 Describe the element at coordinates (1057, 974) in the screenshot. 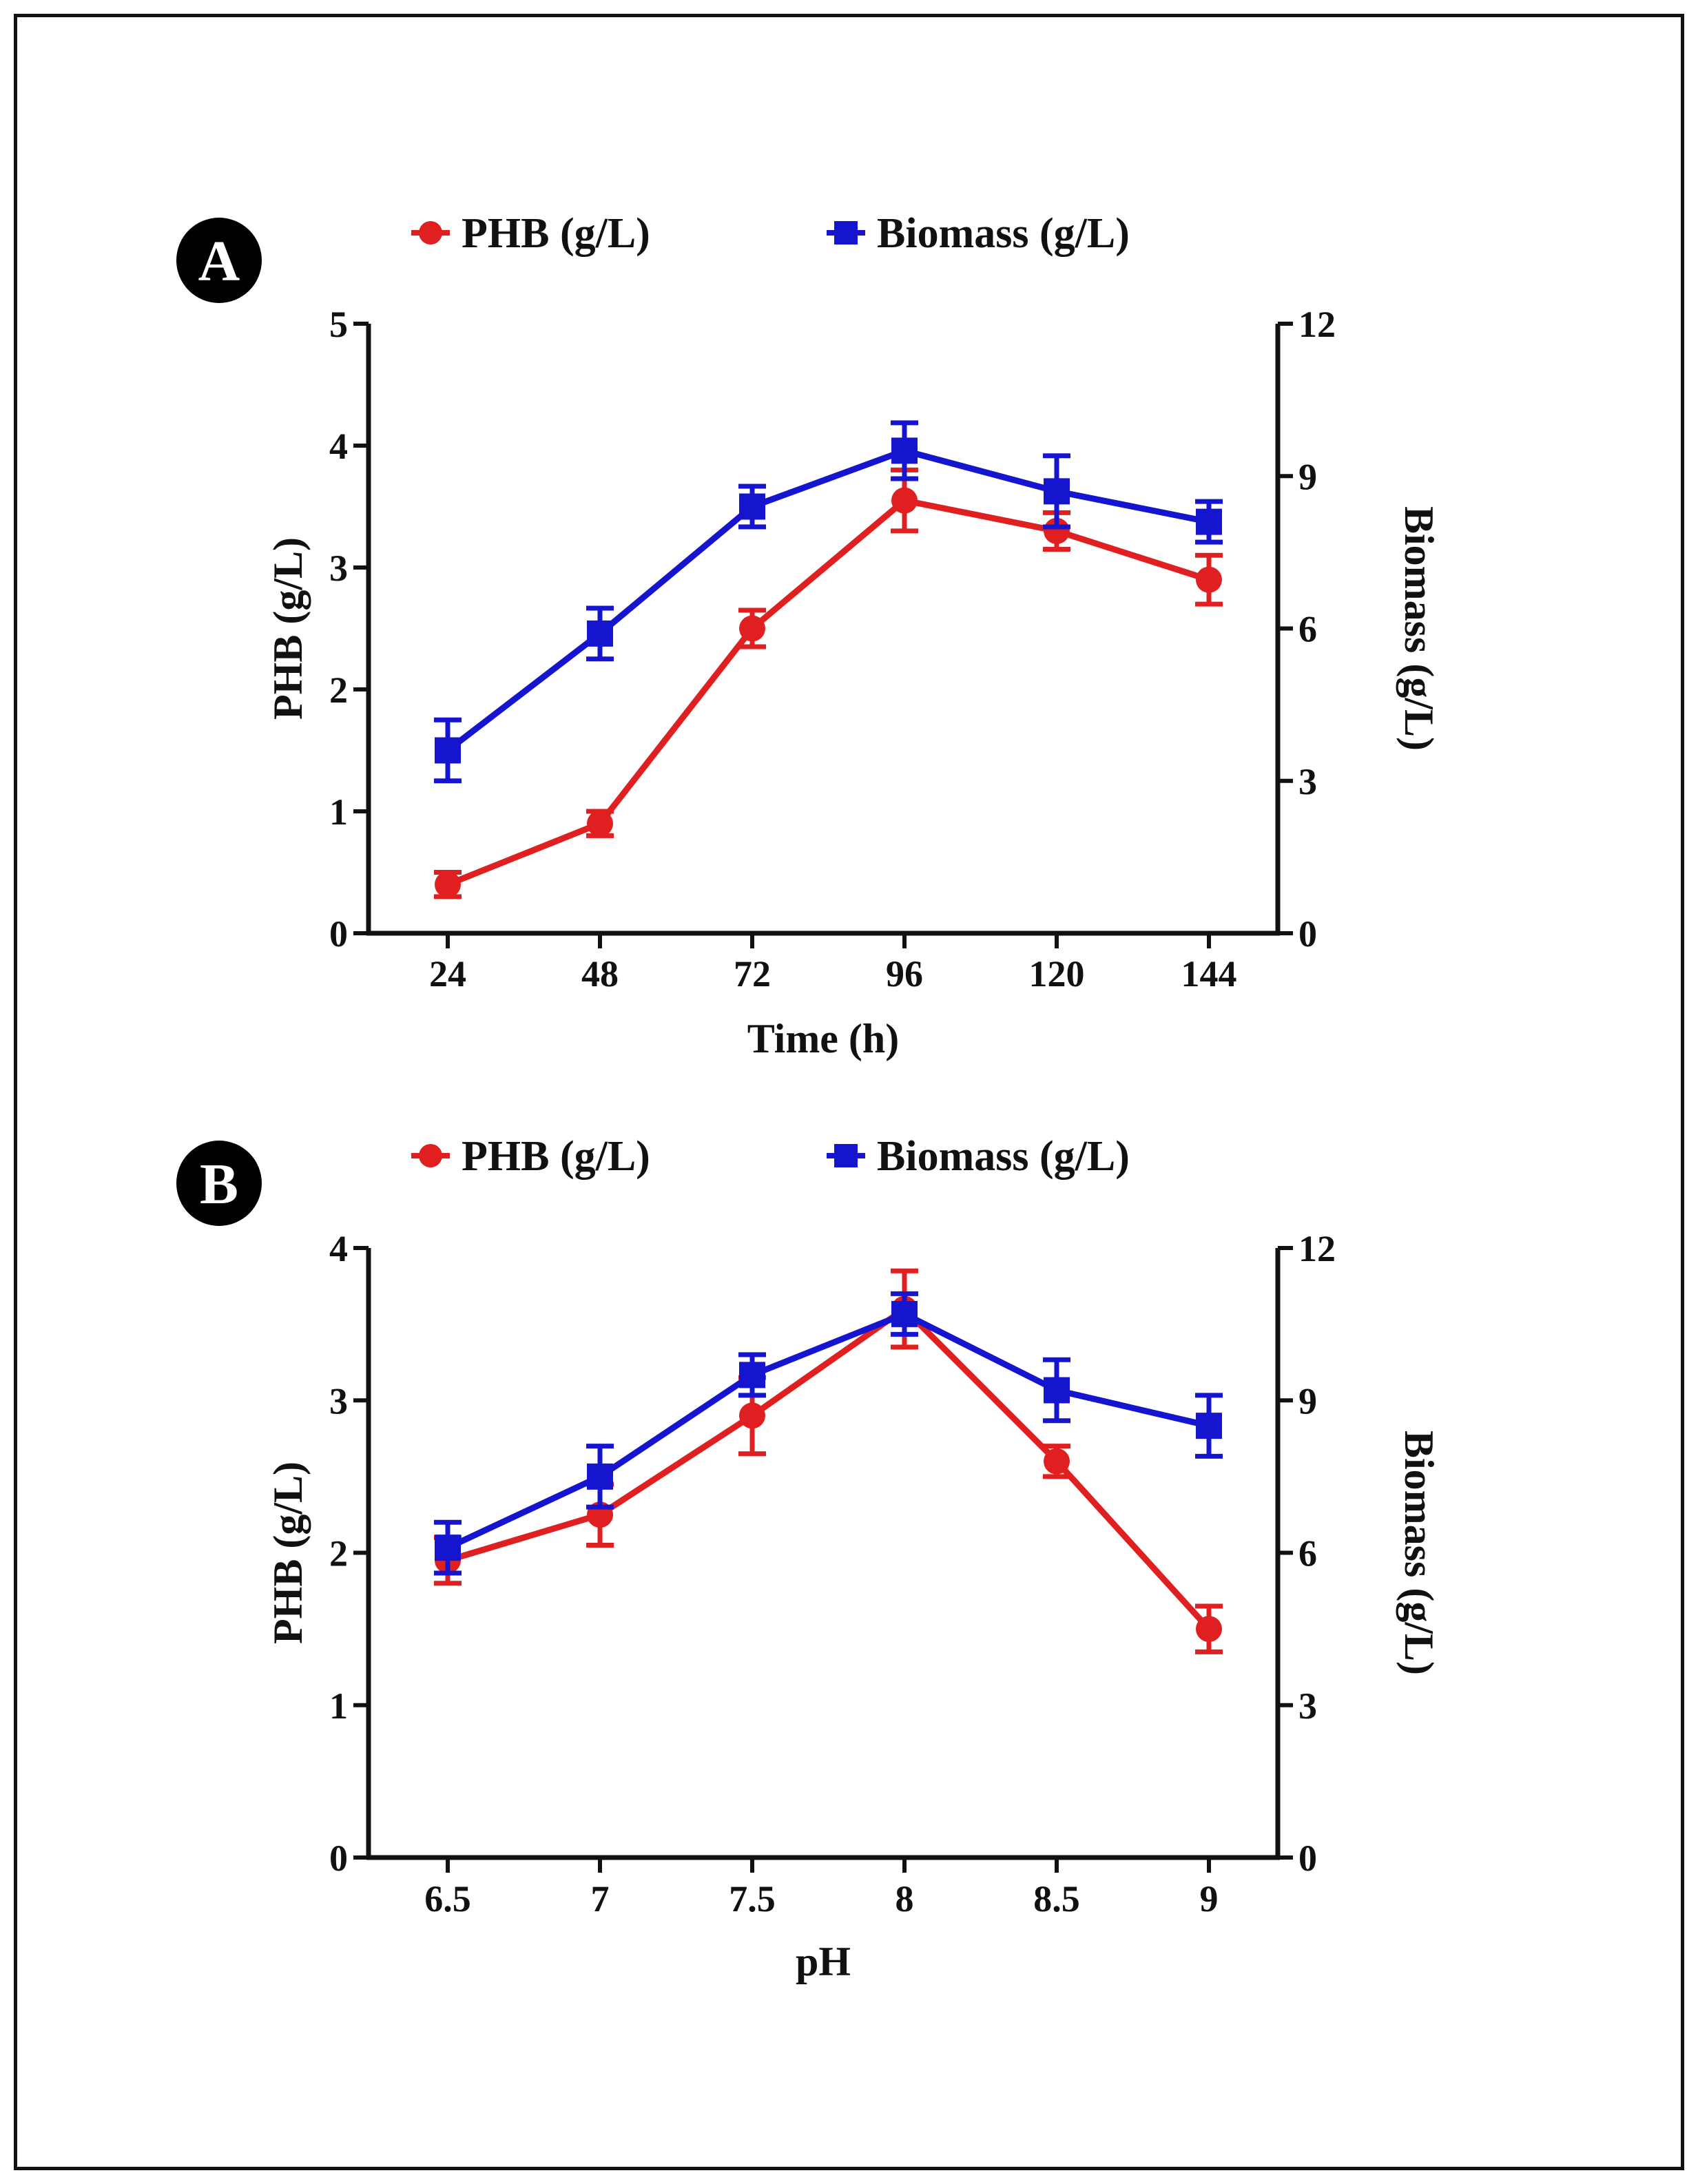

I see `x-tick-label: 120` at that location.